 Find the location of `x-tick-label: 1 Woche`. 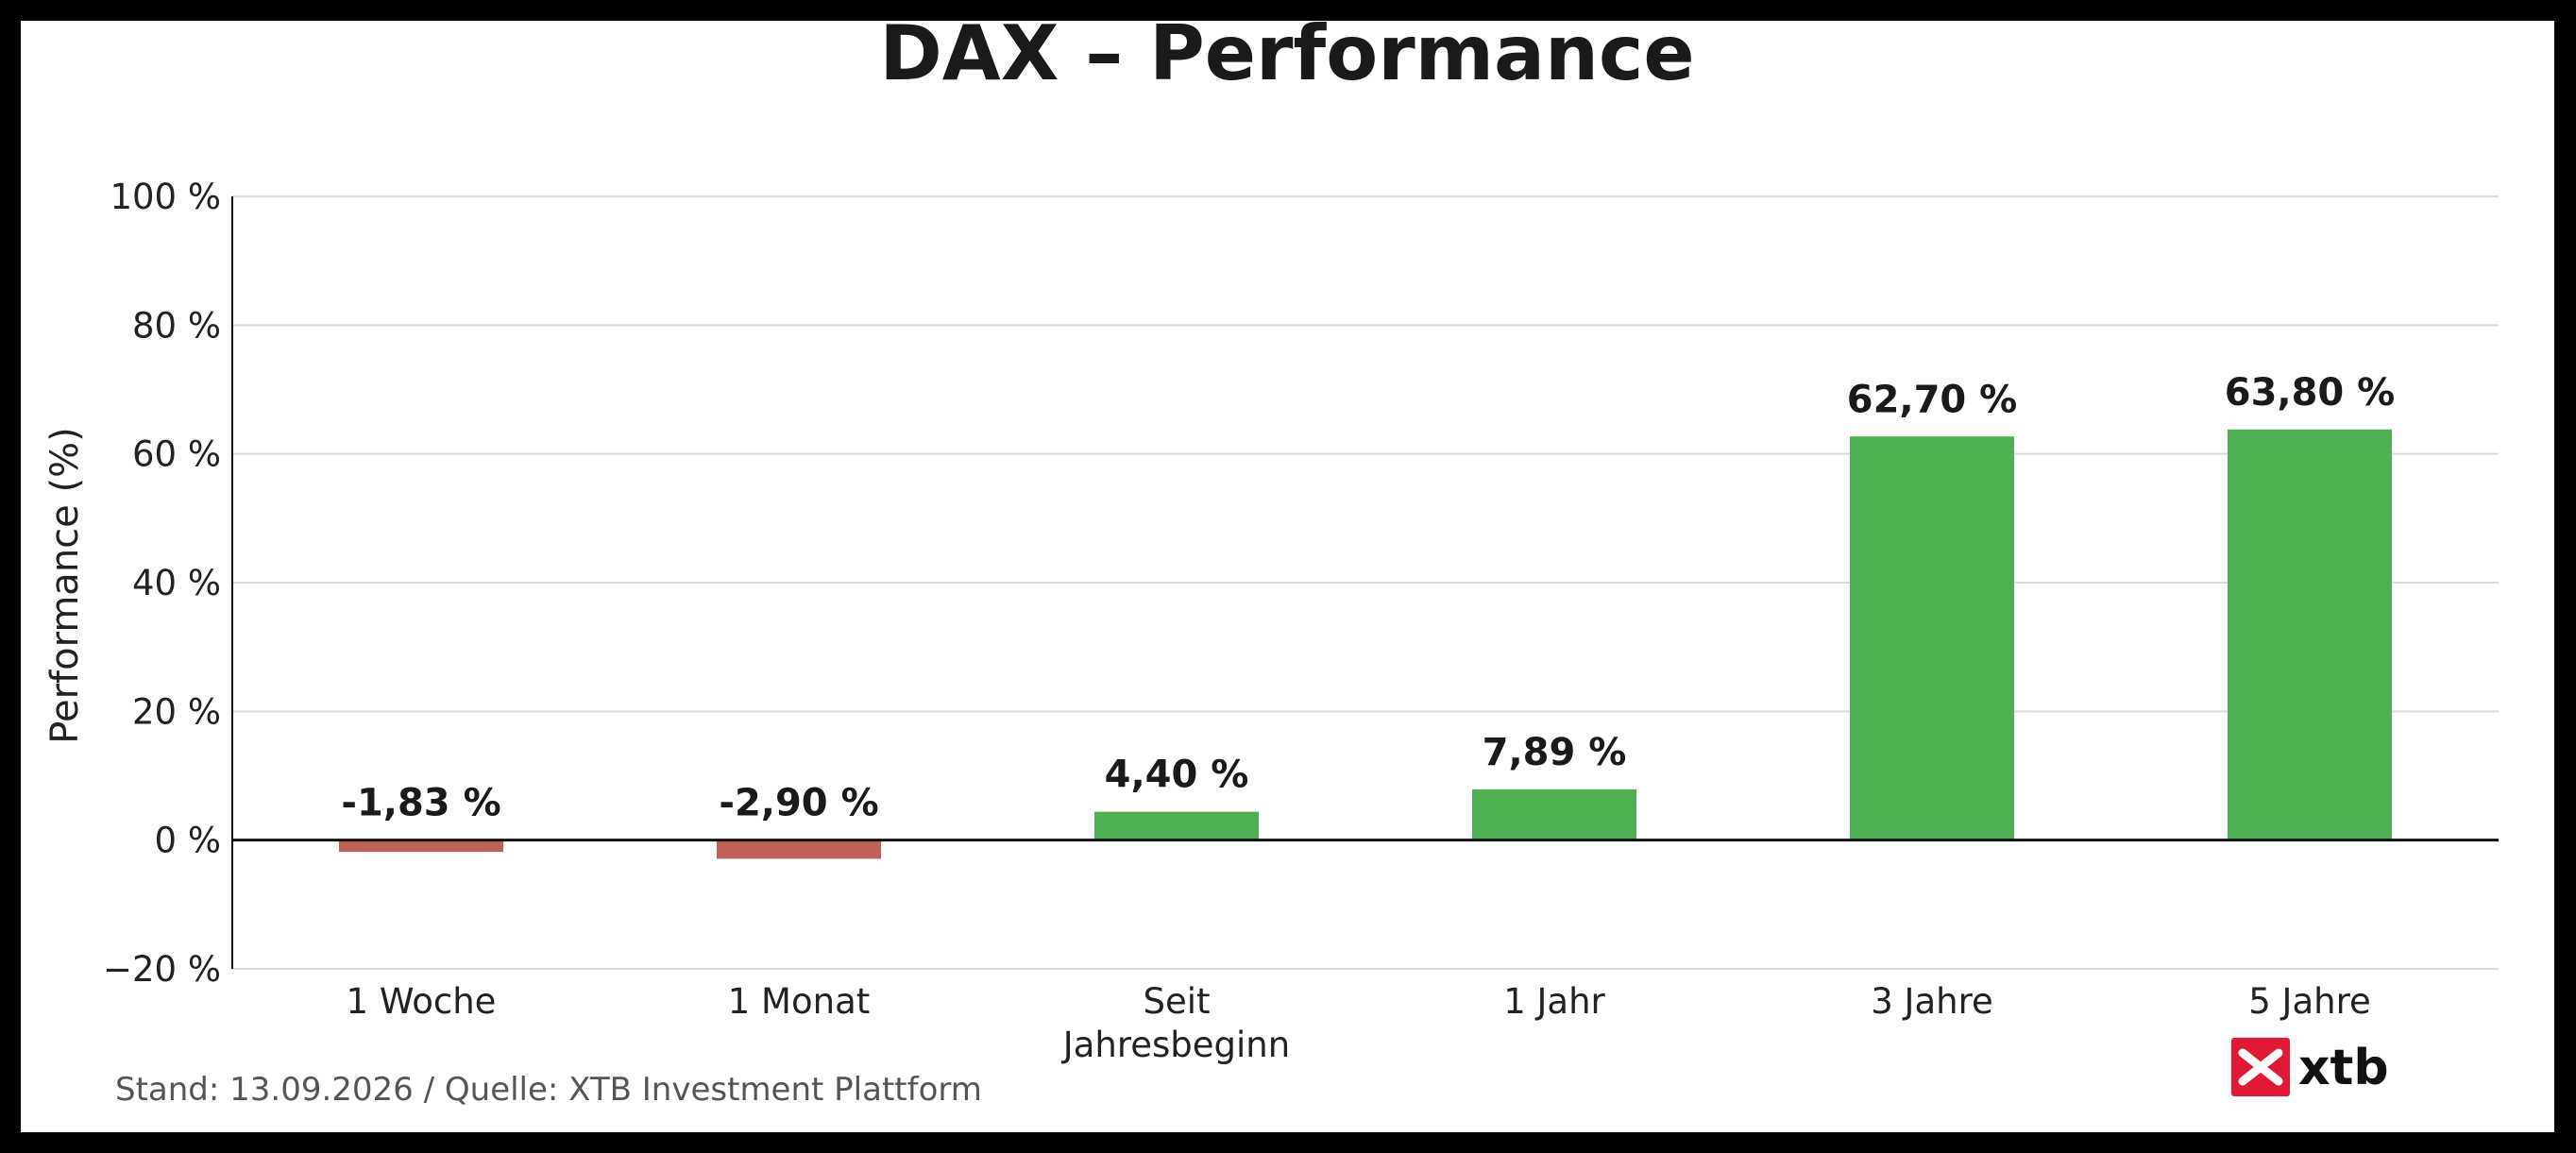

x-tick-label: 1 Woche is located at coordinates (422, 1001).